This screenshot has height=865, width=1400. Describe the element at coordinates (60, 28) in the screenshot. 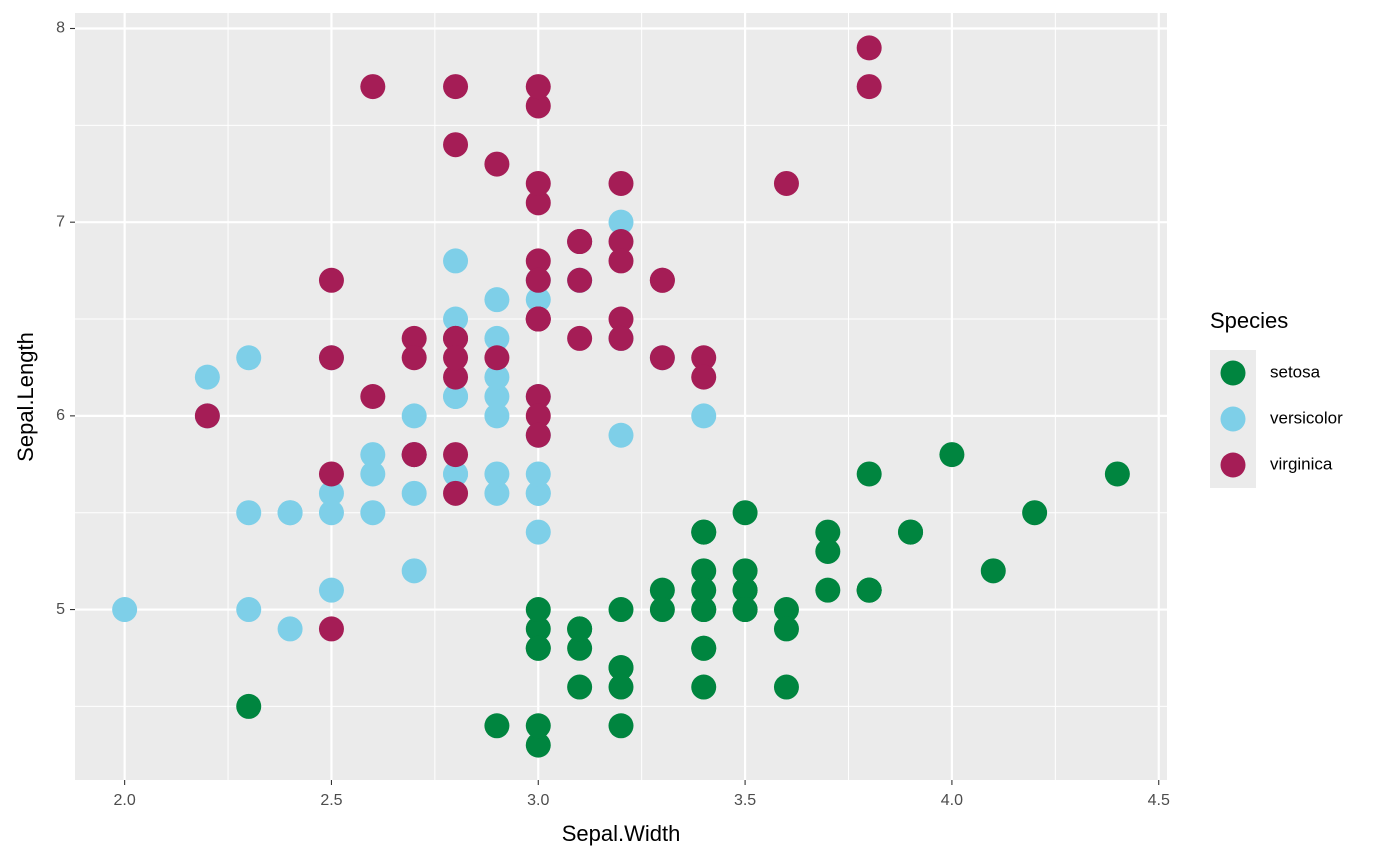

I see `y-tick-label: 8` at that location.